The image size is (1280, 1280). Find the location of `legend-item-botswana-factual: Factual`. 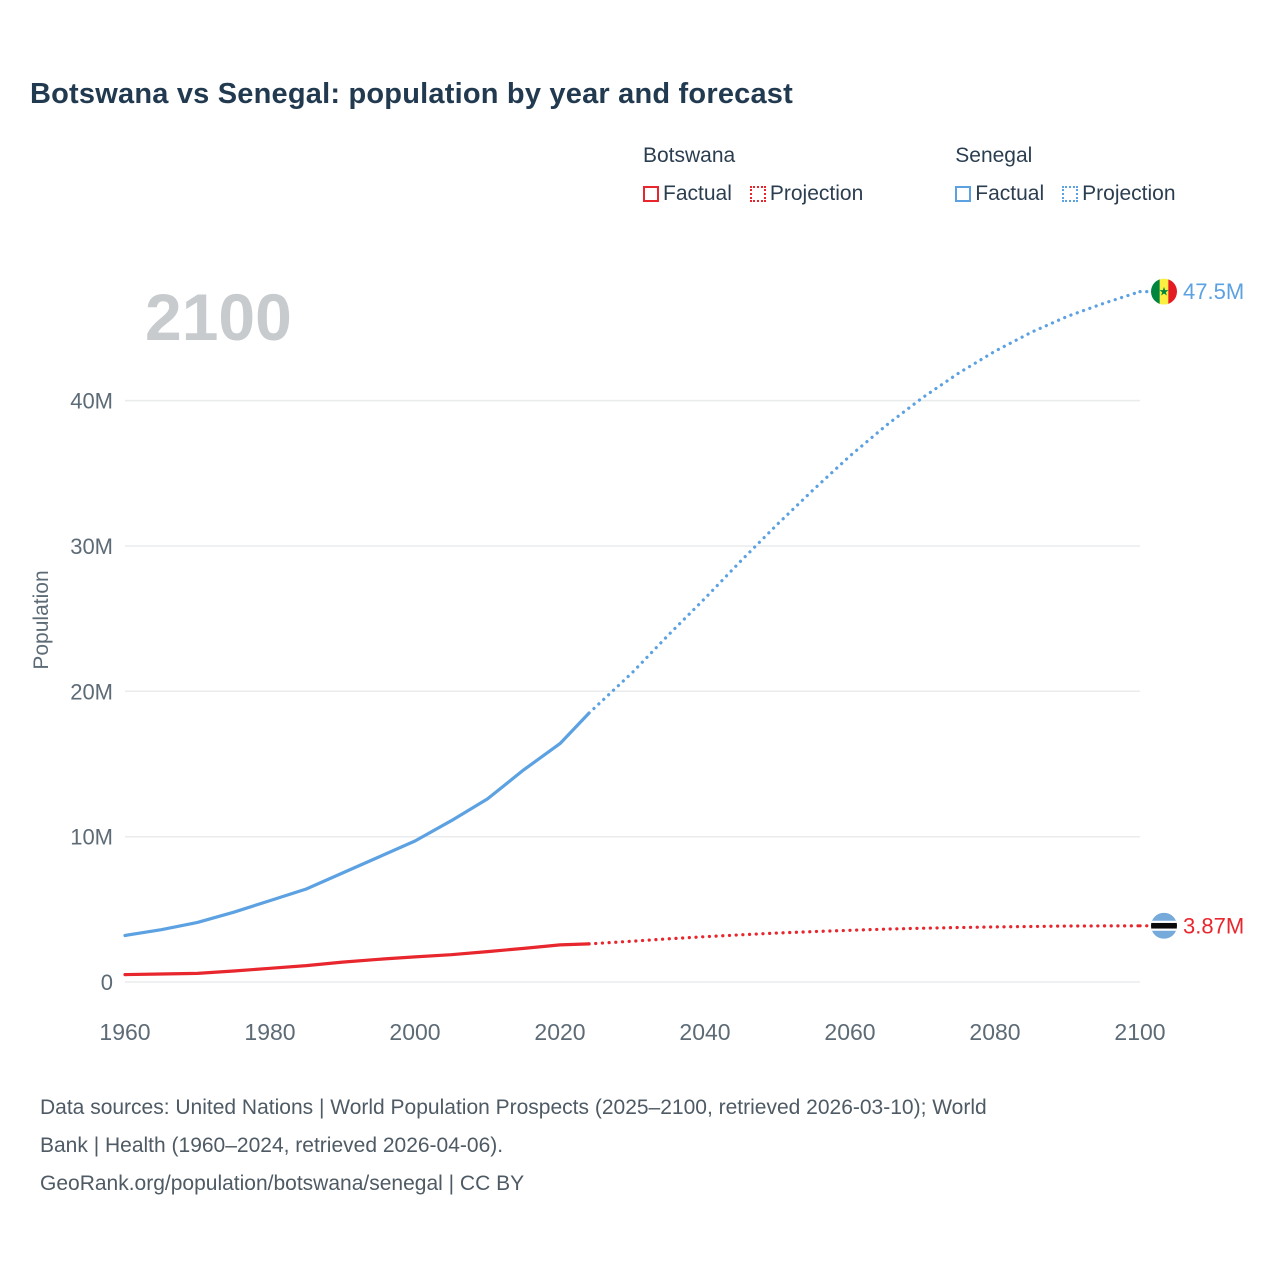

legend-item-botswana-factual: Factual is located at coordinates (687, 194).